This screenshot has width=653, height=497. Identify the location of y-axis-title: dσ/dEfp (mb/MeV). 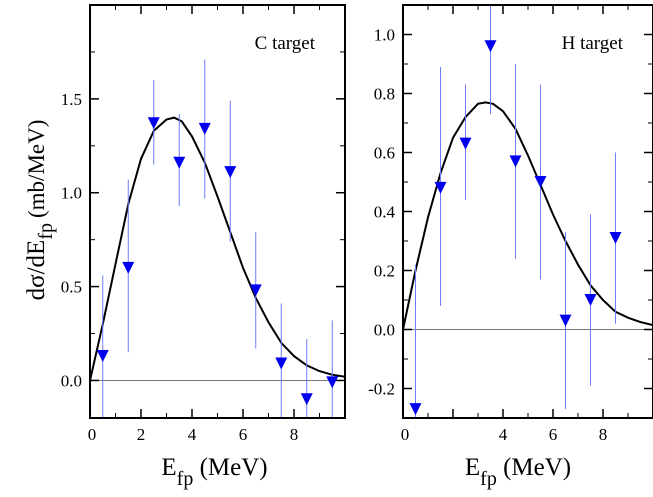
(40, 210).